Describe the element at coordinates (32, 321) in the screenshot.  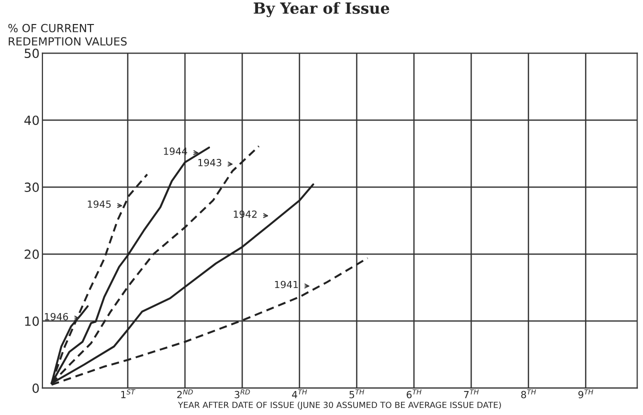
I see `y-tick-label: 10` at that location.